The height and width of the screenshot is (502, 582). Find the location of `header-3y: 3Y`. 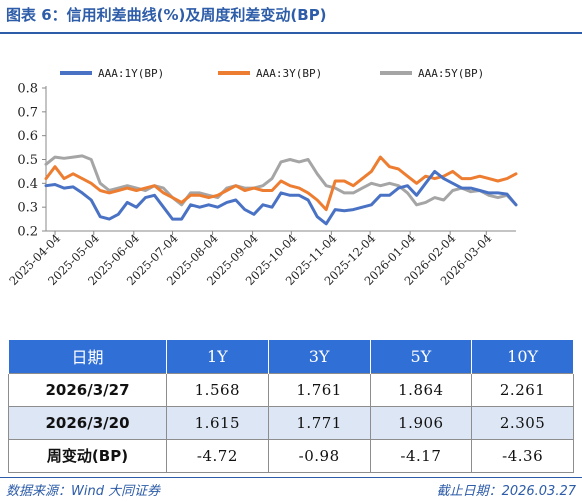

header-3y: 3Y is located at coordinates (319, 356).